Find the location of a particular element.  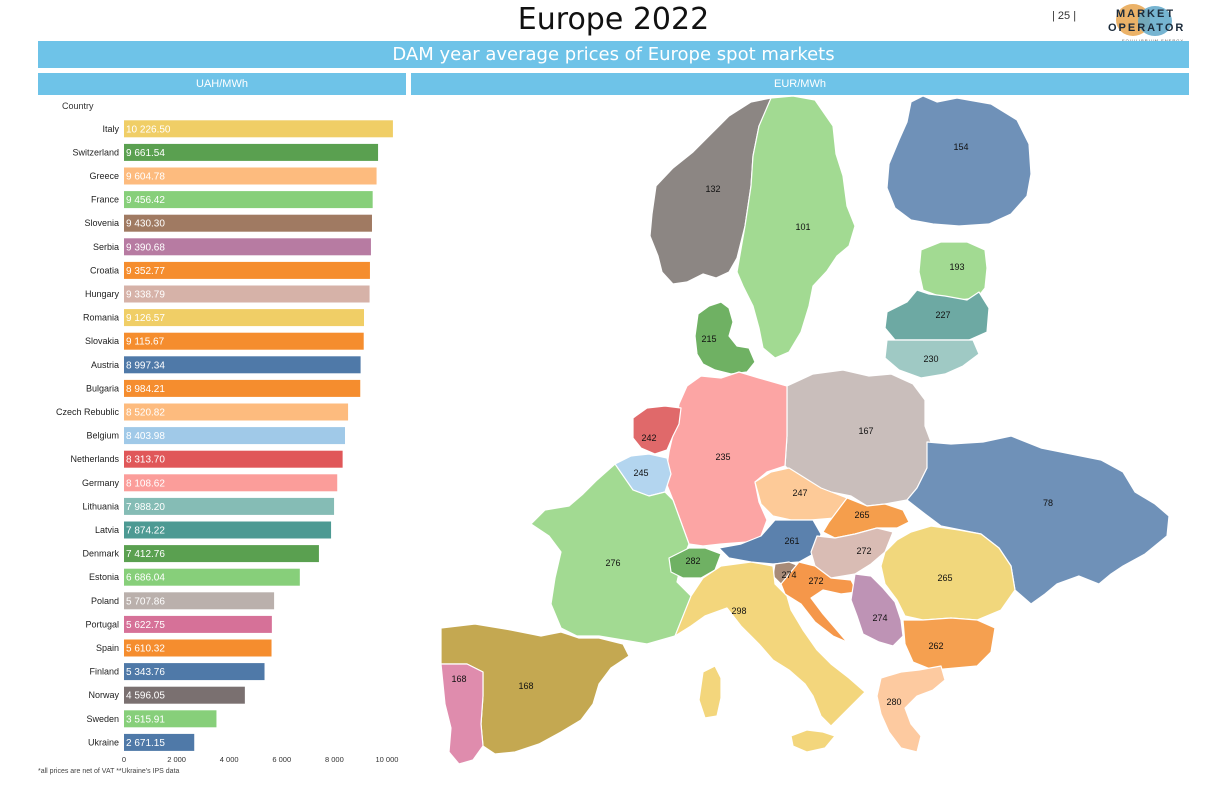

map-region-denmark is located at coordinates (725, 338).